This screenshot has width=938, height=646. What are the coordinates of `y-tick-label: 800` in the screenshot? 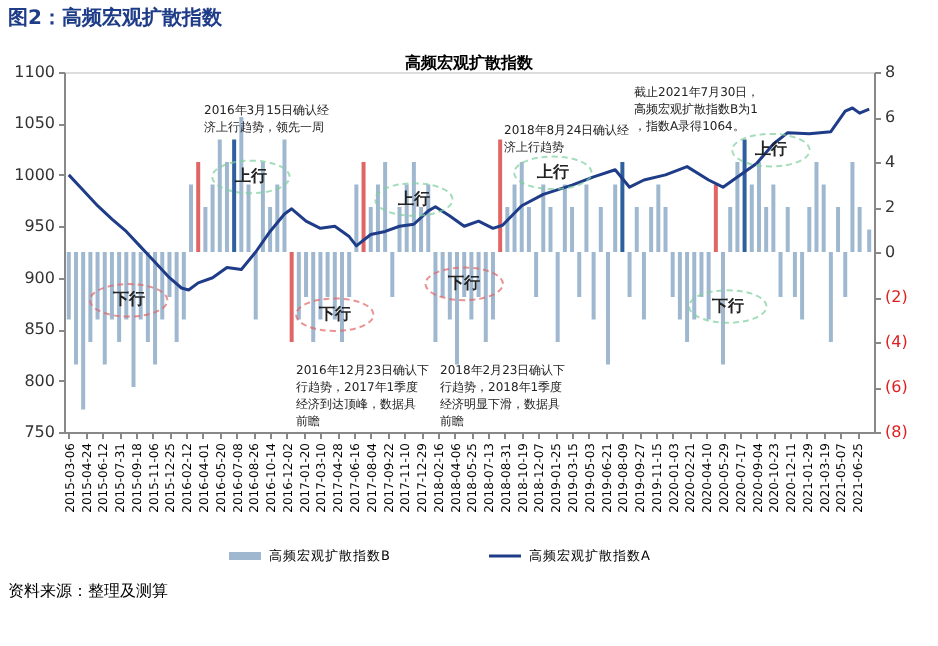 It's located at (39, 380).